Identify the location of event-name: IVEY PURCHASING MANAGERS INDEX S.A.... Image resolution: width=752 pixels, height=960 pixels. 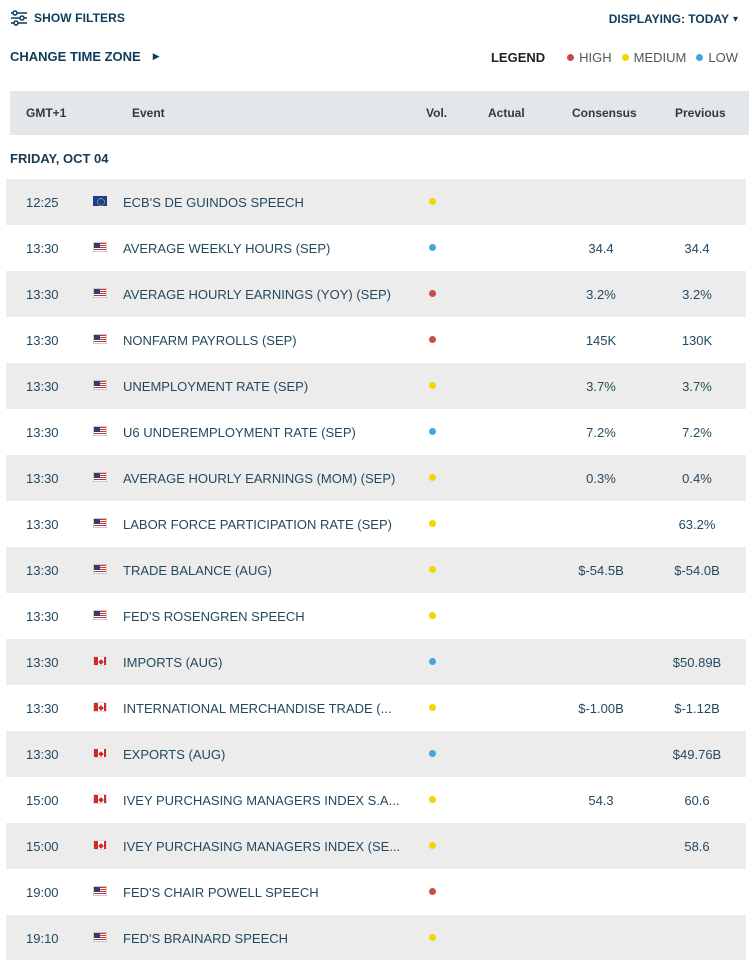
(261, 800).